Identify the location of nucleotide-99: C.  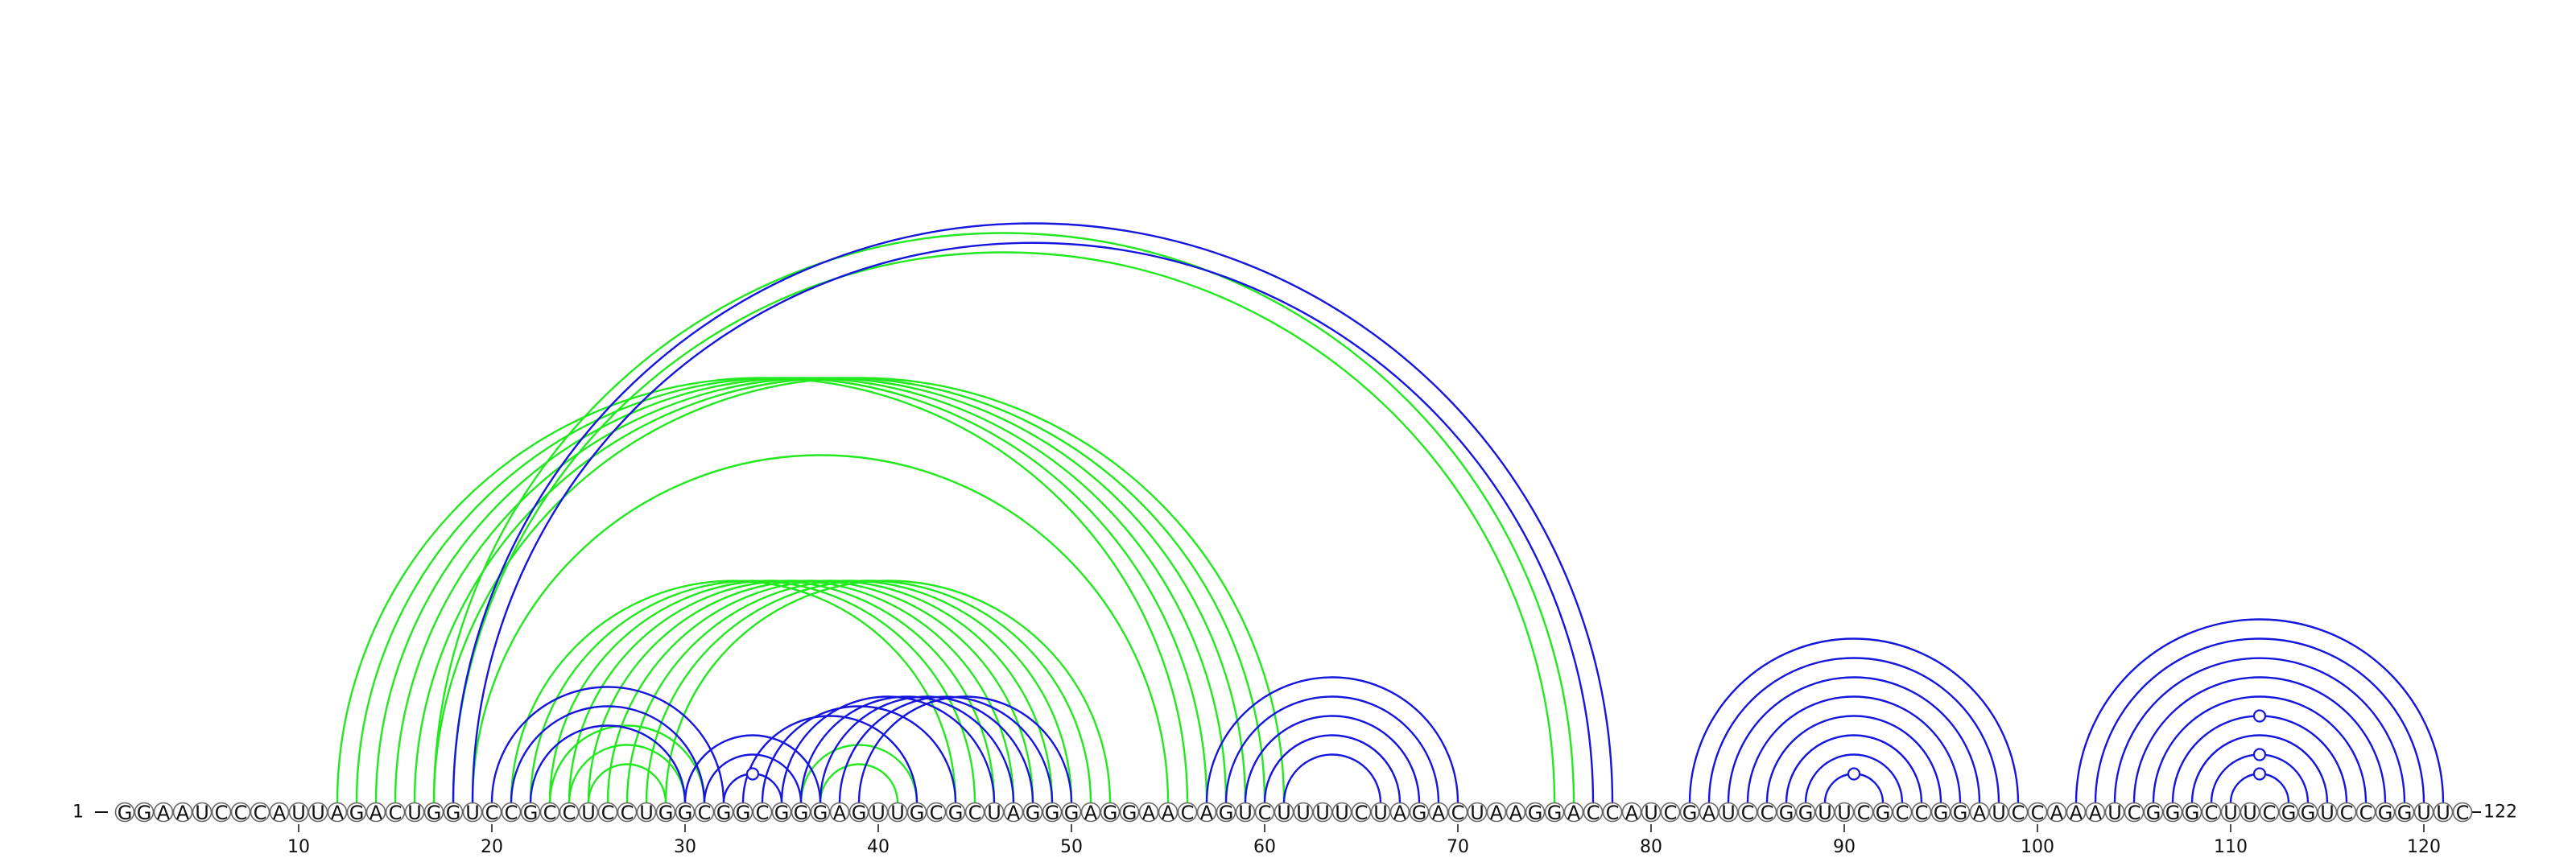
(2018, 813).